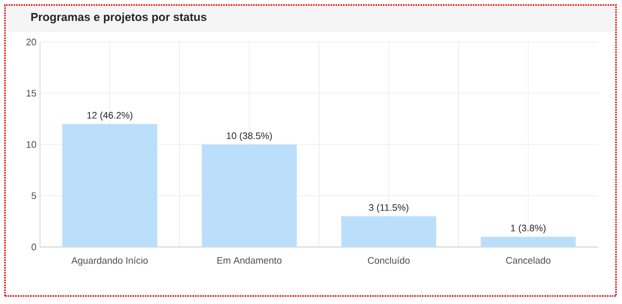 The height and width of the screenshot is (304, 622). What do you see at coordinates (389, 260) in the screenshot?
I see `x-tick-label: Concluído` at bounding box center [389, 260].